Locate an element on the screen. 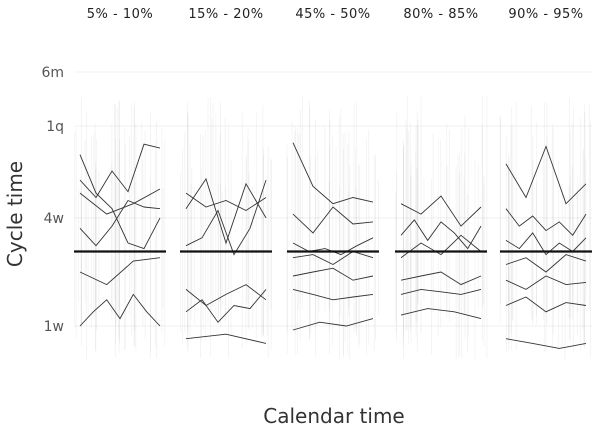 This screenshot has width=600, height=430. y-tick-label-1q: 1q is located at coordinates (55, 127).